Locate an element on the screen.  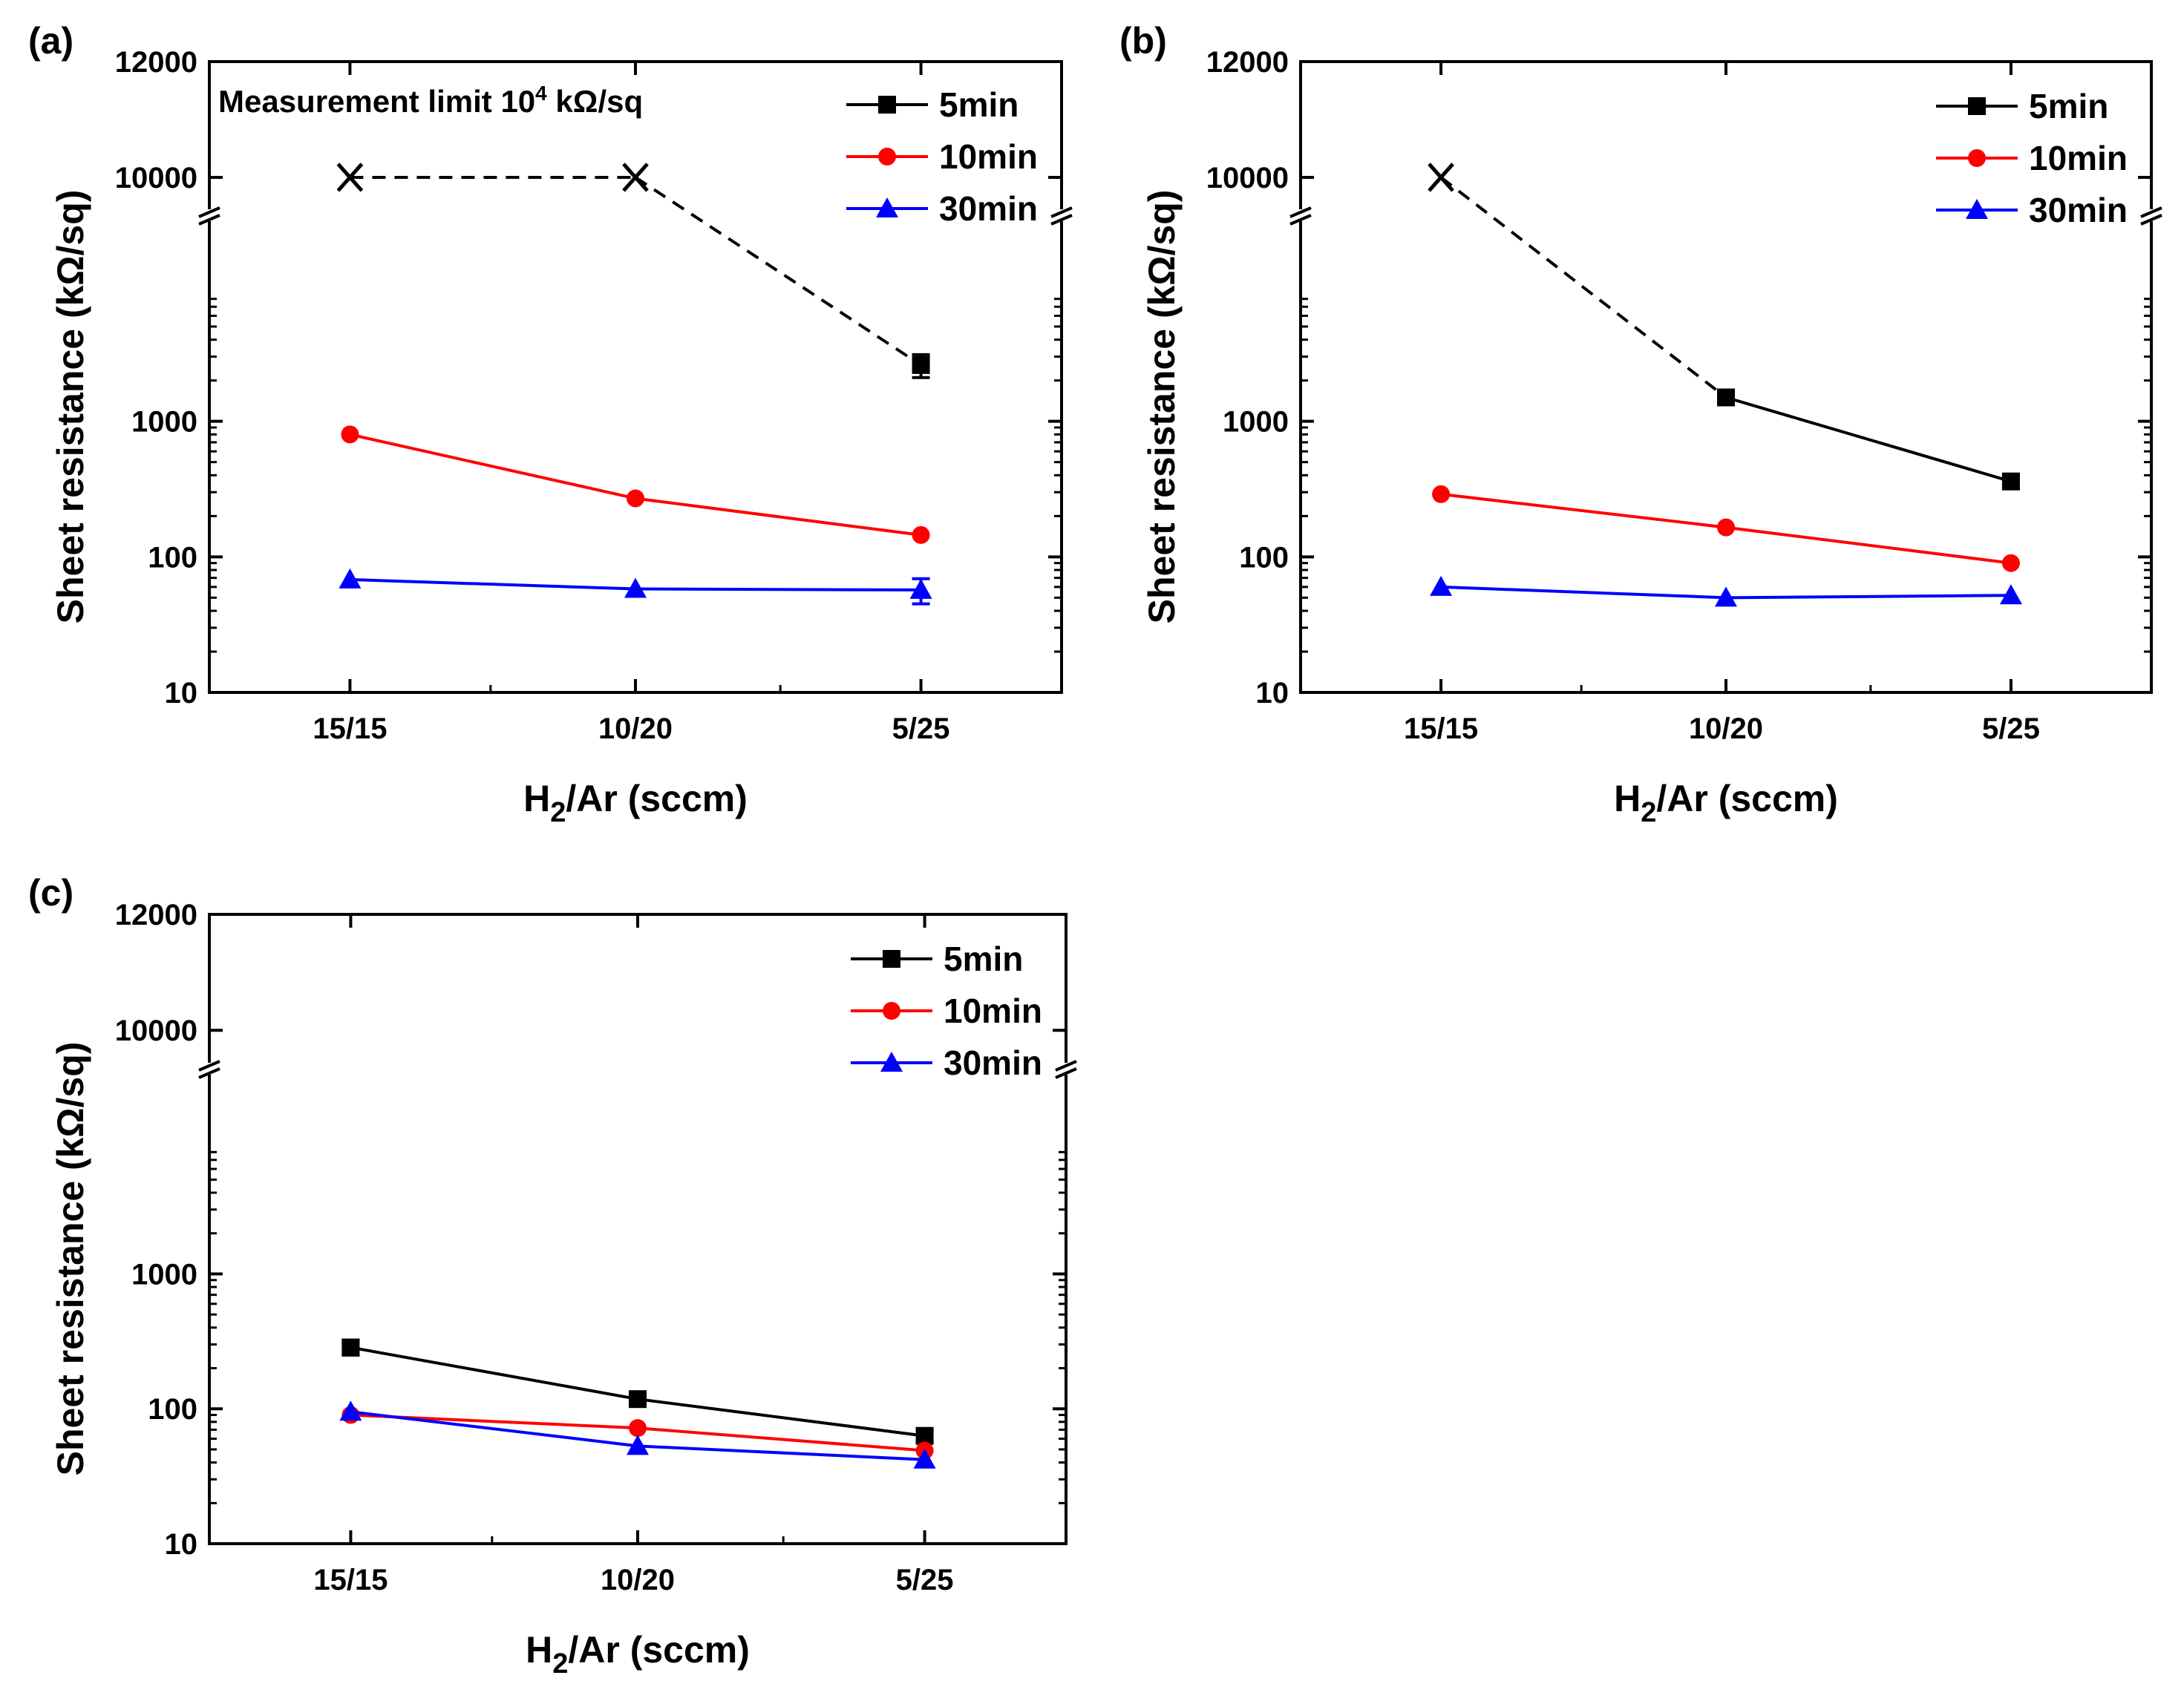
panel-label: (c) is located at coordinates (50, 893).